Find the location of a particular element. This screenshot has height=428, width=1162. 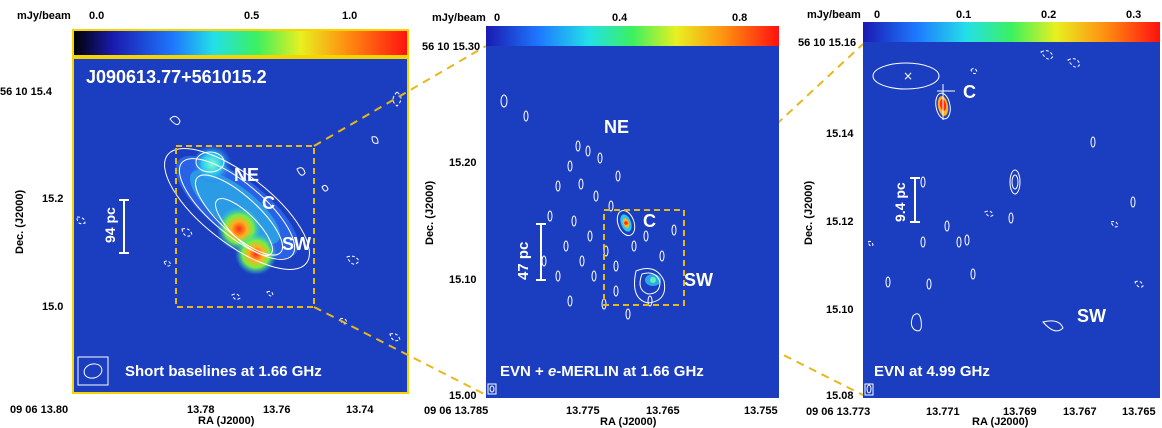

x-tick-label: 09 06 13.80 is located at coordinates (39, 410).